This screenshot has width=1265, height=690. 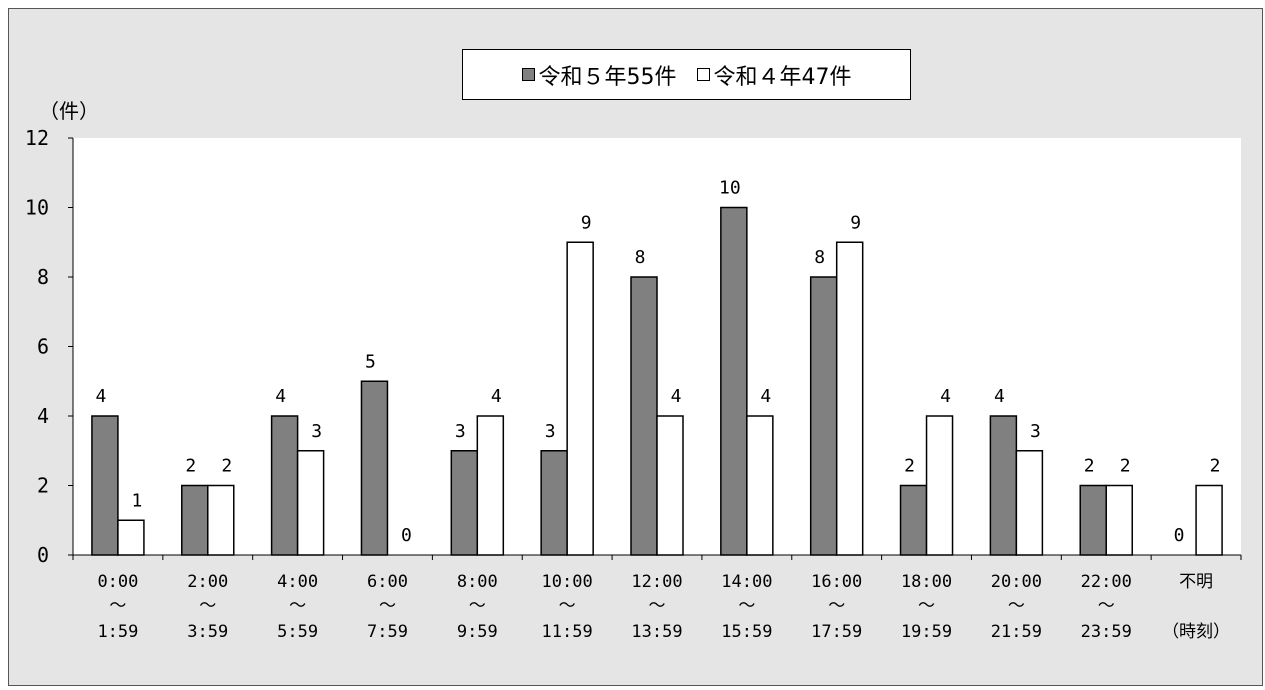 I want to click on y-tick-label: 0, so click(x=43, y=555).